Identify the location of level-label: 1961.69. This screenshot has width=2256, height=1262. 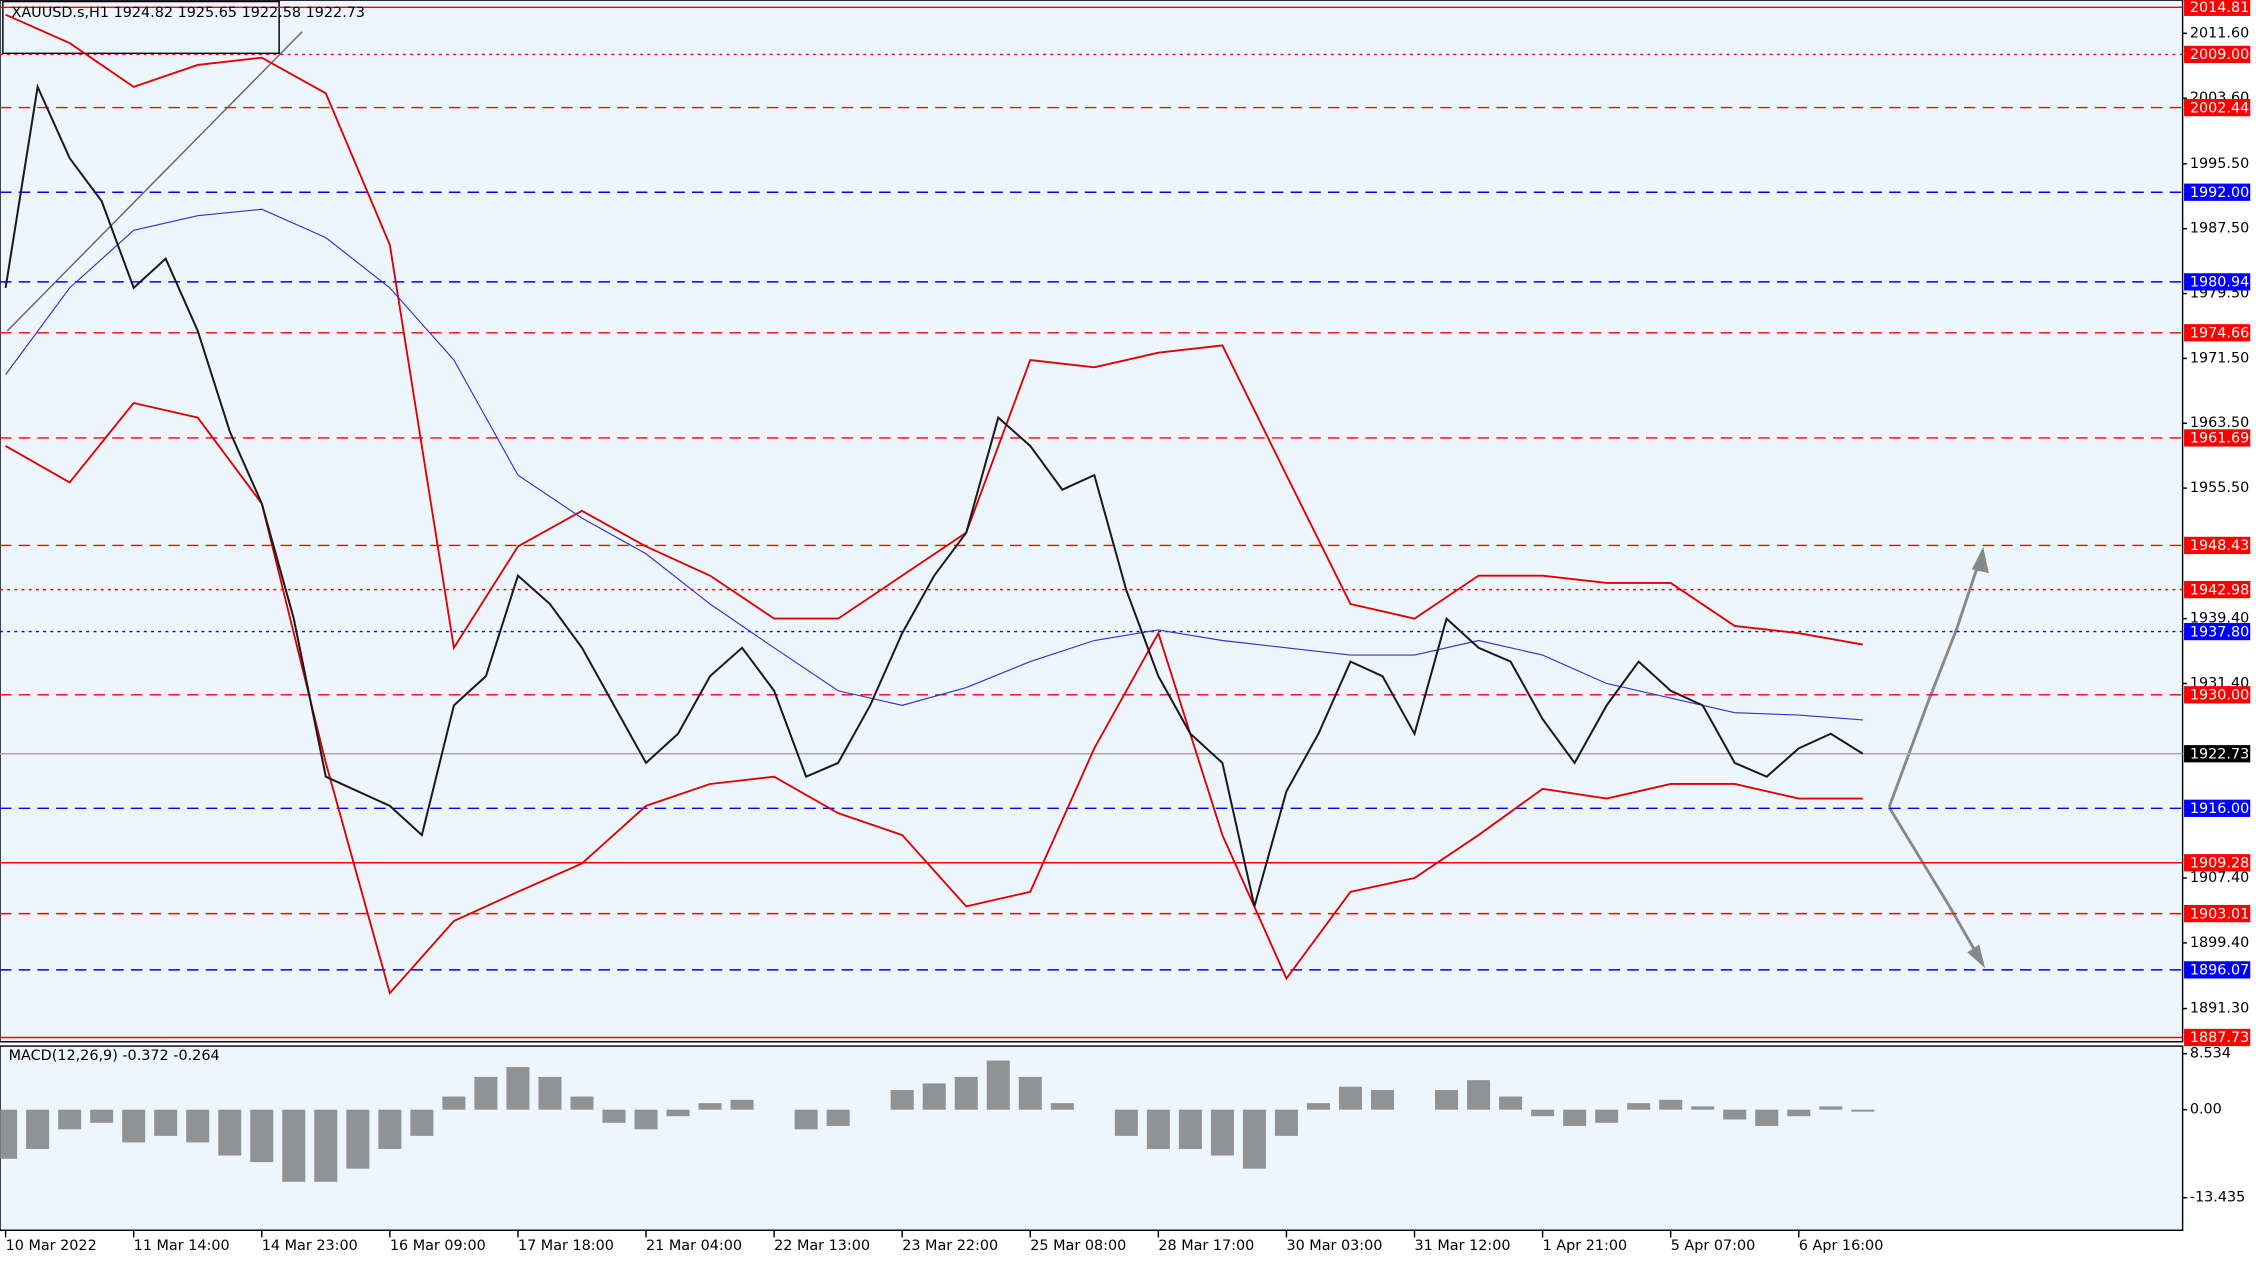
(2219, 439).